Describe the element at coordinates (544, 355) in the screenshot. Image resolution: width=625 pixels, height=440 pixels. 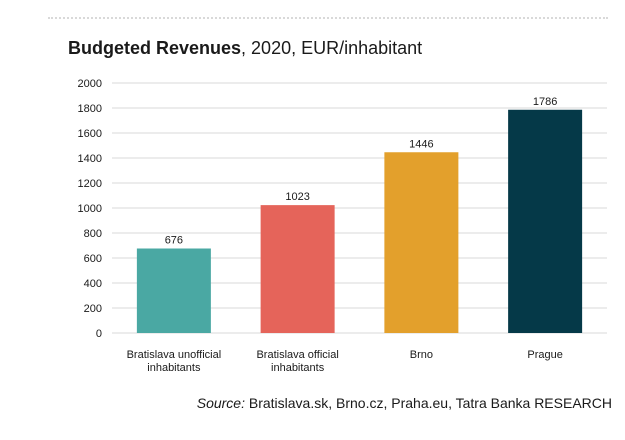
I see `x-tick-label-3: Prague` at that location.